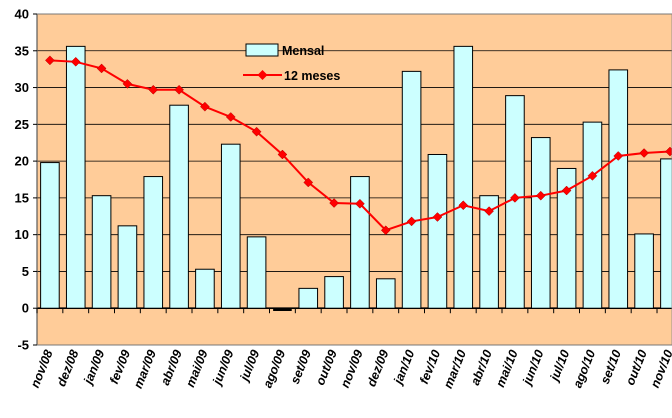 Image resolution: width=672 pixels, height=418 pixels. Describe the element at coordinates (22, 161) in the screenshot. I see `y-tick-label: 20` at that location.